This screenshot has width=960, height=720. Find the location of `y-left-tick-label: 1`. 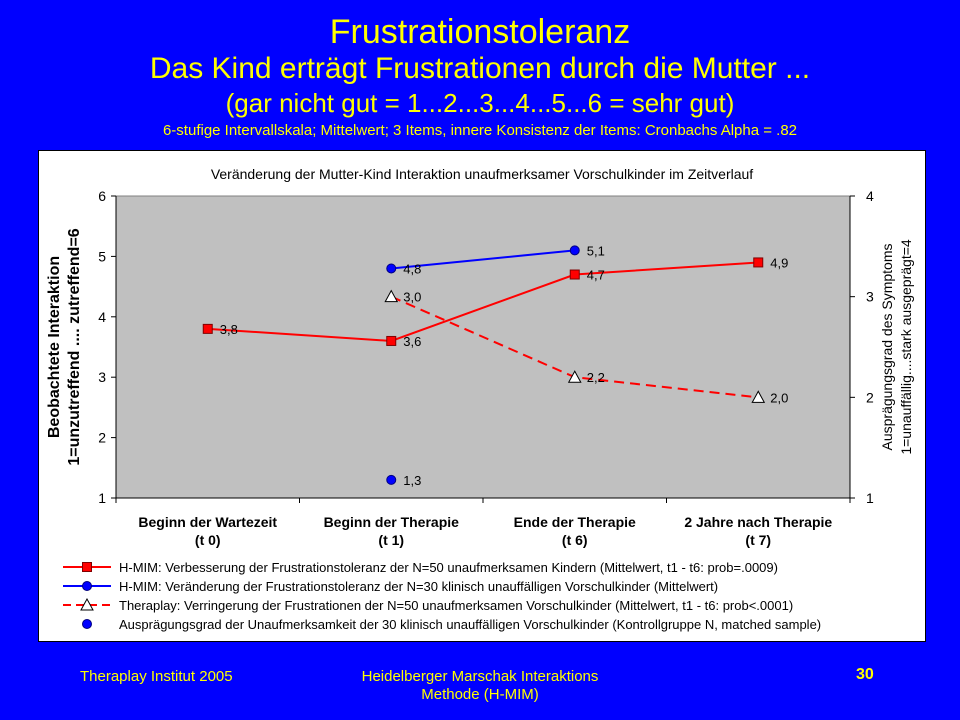

y-left-tick-label: 1 is located at coordinates (102, 498).